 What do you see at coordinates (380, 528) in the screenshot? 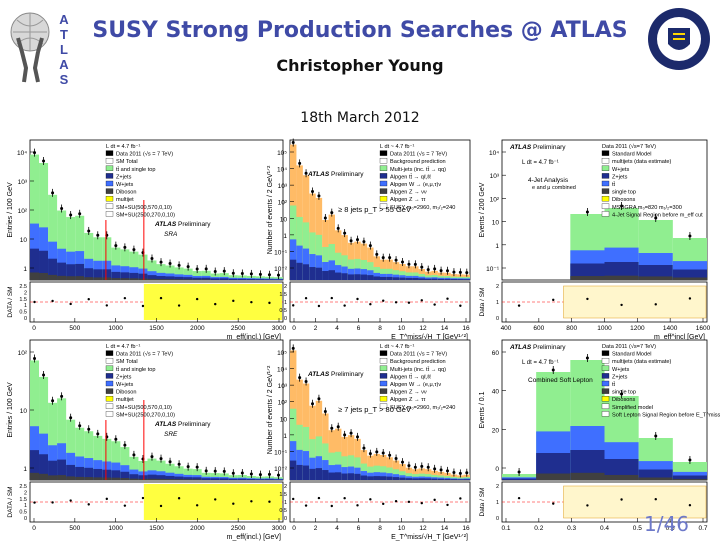
I see `x-tick-label: 8` at bounding box center [380, 528].